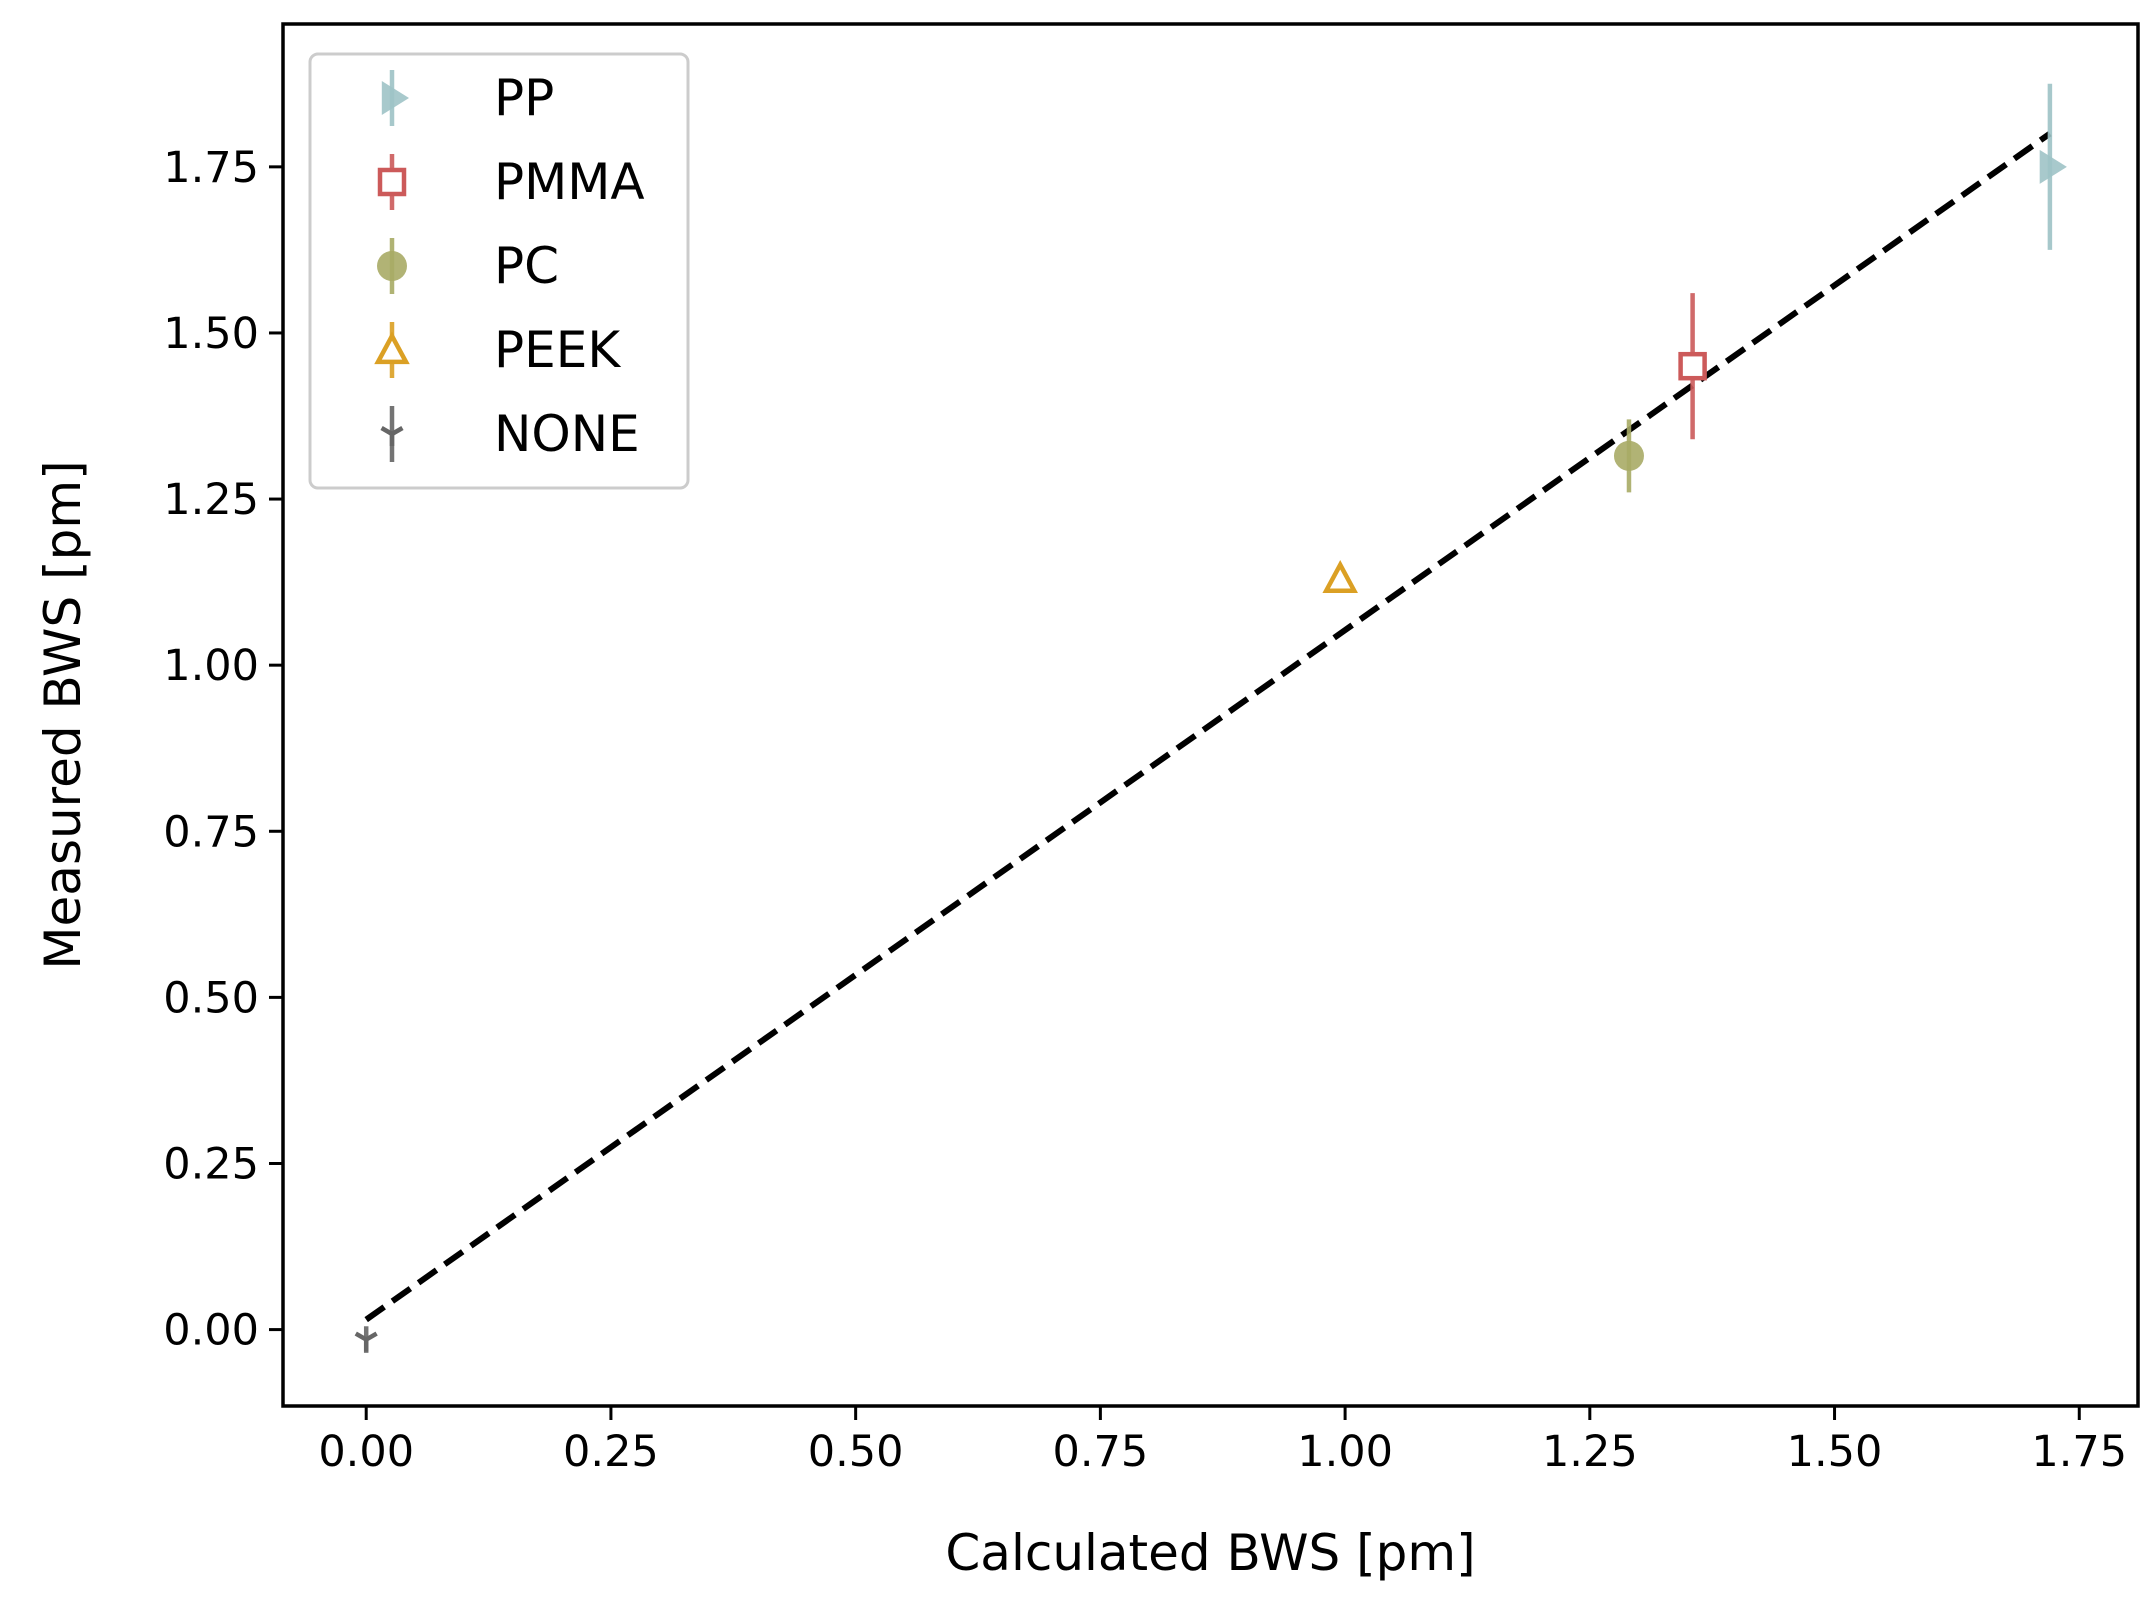  What do you see at coordinates (856, 1452) in the screenshot?
I see `x-tick-label-0.50: 0.50` at bounding box center [856, 1452].